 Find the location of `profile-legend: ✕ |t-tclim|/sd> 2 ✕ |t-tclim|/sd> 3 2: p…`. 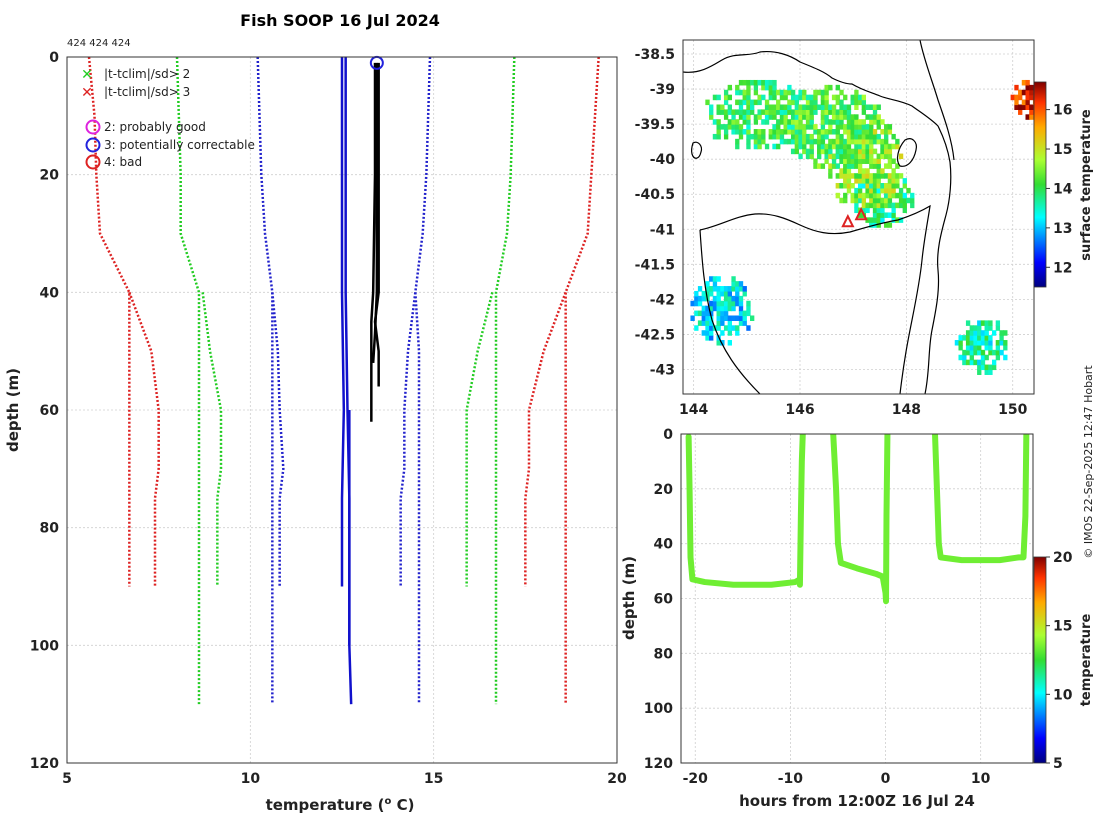

profile-legend: ✕ |t-tclim|/sd> 2 ✕ |t-tclim|/sd> 3 2: p… is located at coordinates (168, 118).